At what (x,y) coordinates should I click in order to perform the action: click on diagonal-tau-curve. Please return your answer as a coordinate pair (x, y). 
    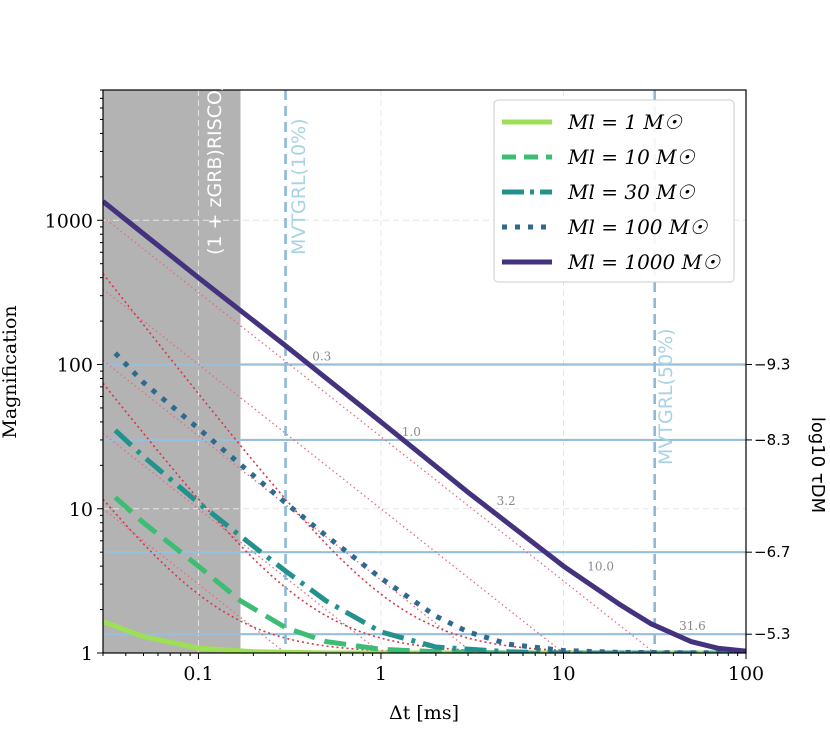
    Looking at the image, I should click on (249, 575).